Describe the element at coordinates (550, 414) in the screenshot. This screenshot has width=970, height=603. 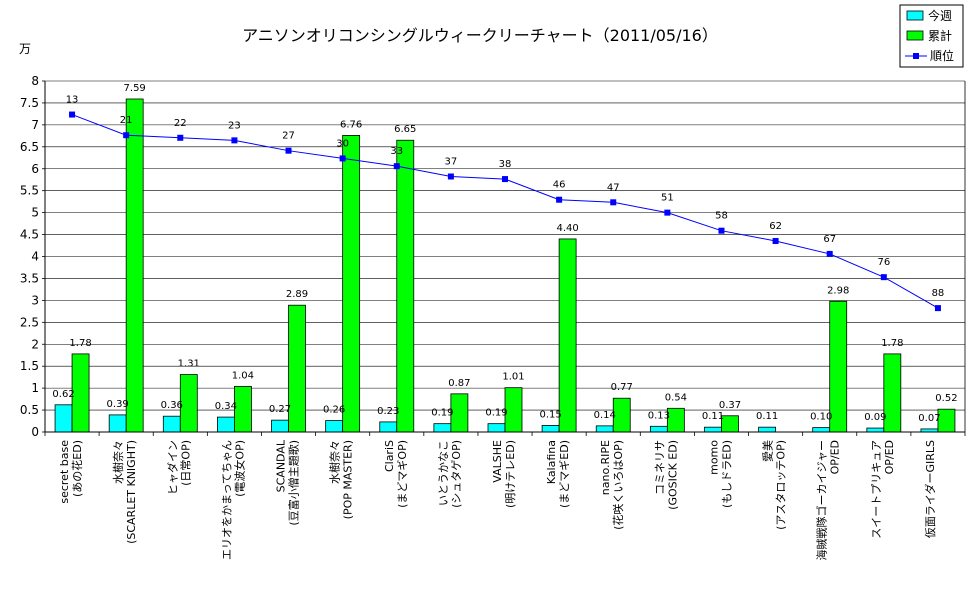
I see `bar-label-this-week: 0.15` at that location.